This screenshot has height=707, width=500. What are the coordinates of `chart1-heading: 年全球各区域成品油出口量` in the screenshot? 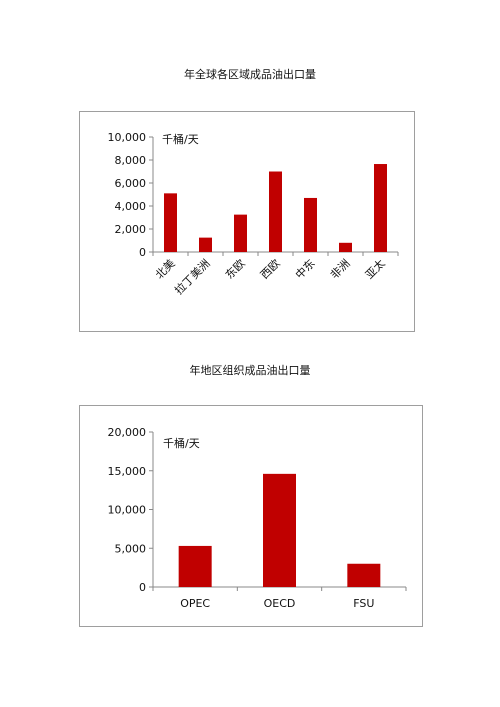 It's located at (250, 74).